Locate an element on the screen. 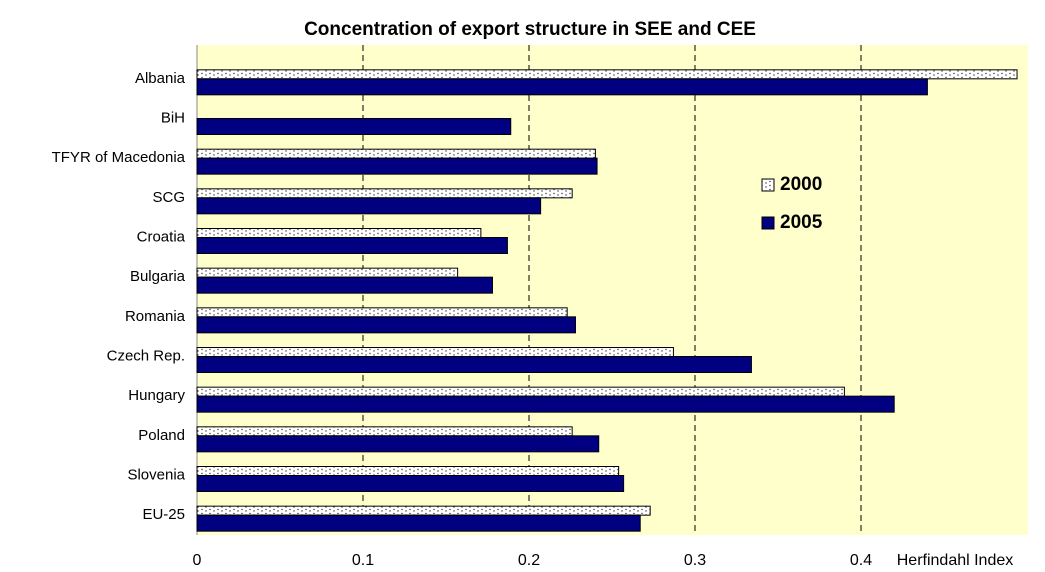 The height and width of the screenshot is (572, 1045). x-axis-label: Herfindahl Index is located at coordinates (955, 560).